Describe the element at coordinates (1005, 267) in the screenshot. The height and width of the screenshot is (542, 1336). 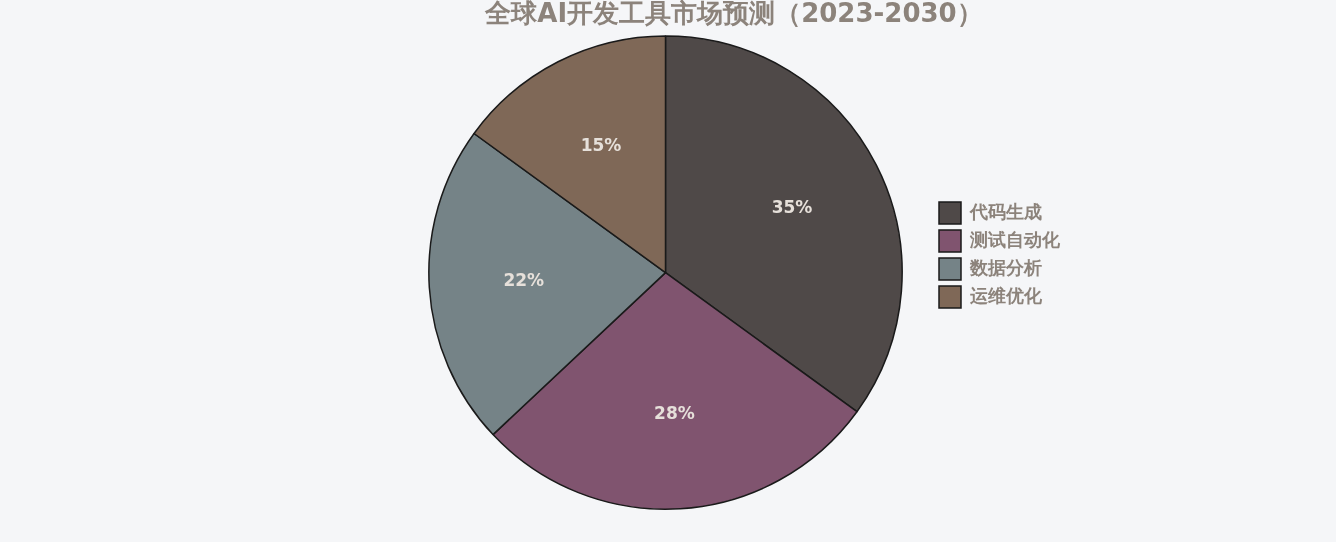
I see `legend-label: 数据分析` at that location.